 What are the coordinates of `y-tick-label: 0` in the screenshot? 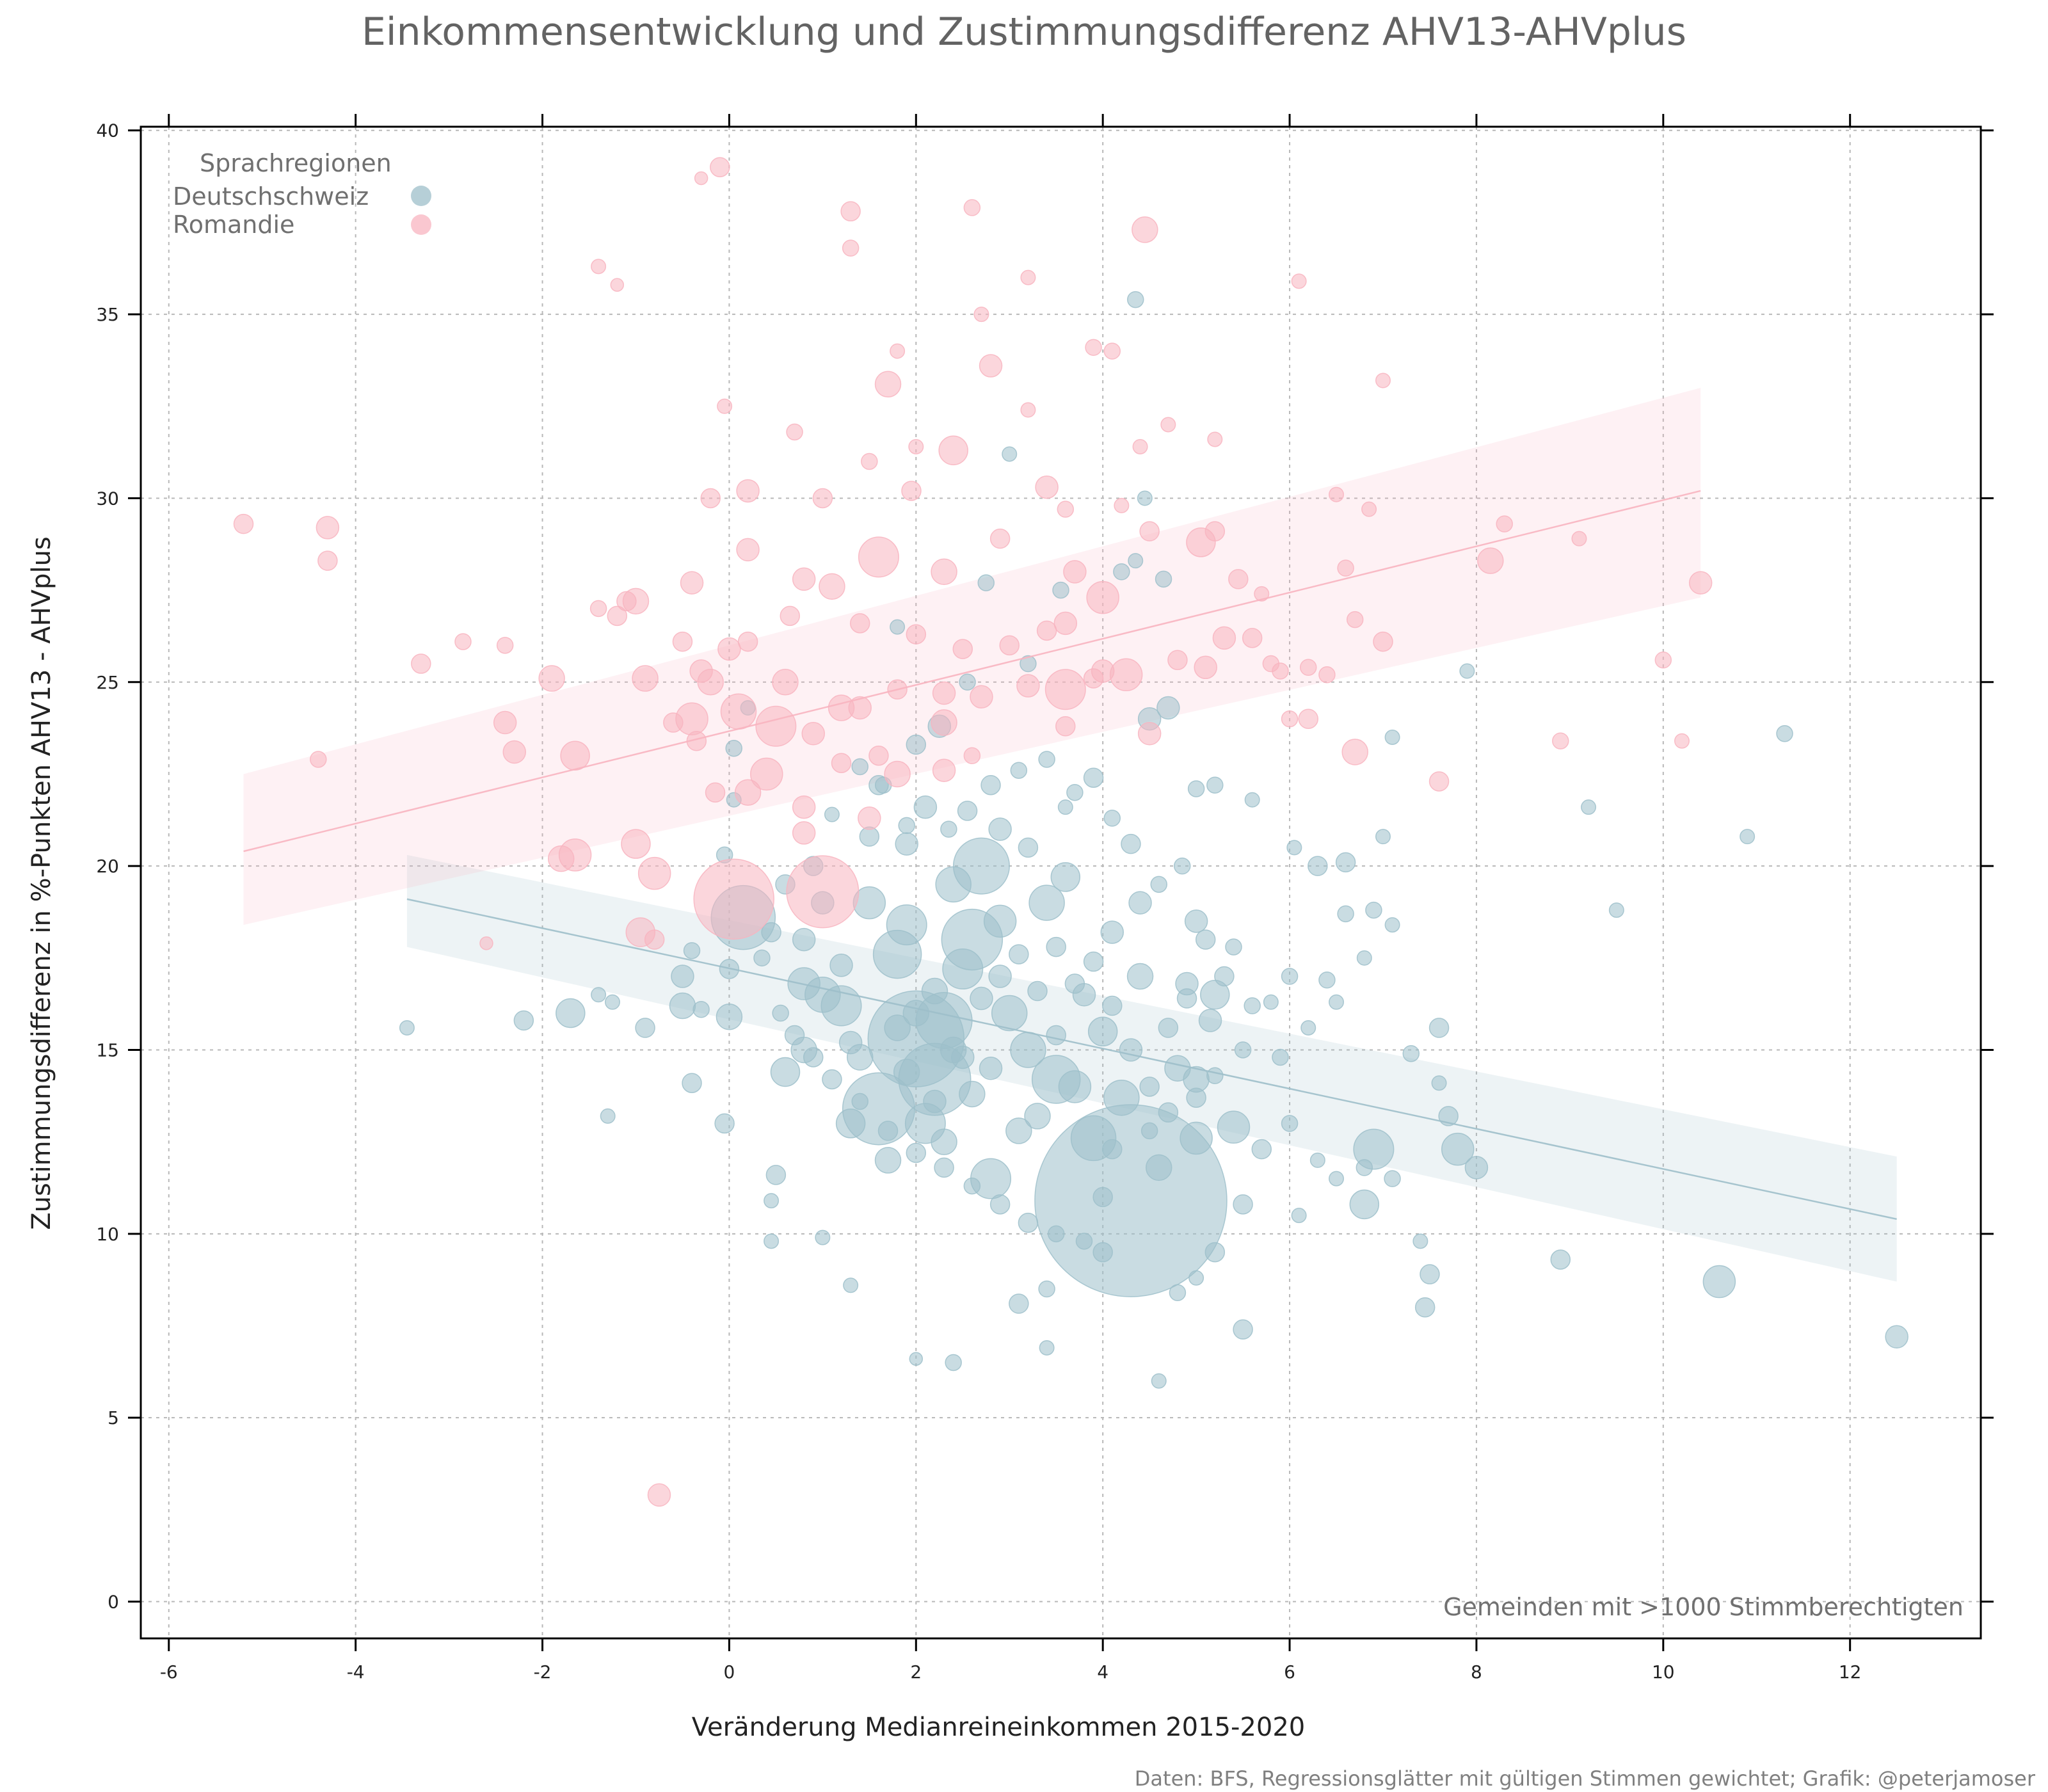 It's located at (113, 1602).